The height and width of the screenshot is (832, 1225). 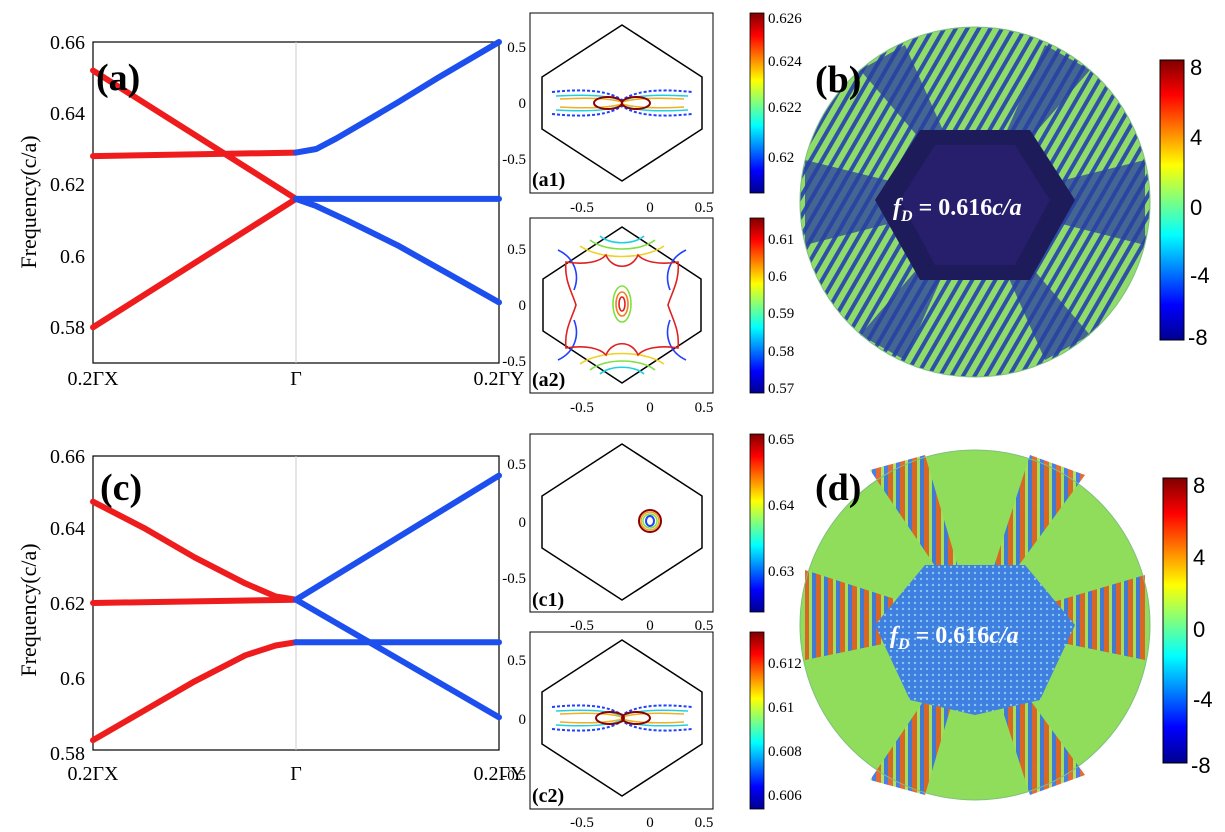 What do you see at coordinates (785, 19) in the screenshot?
I see `colorbar-tick: 0.626` at bounding box center [785, 19].